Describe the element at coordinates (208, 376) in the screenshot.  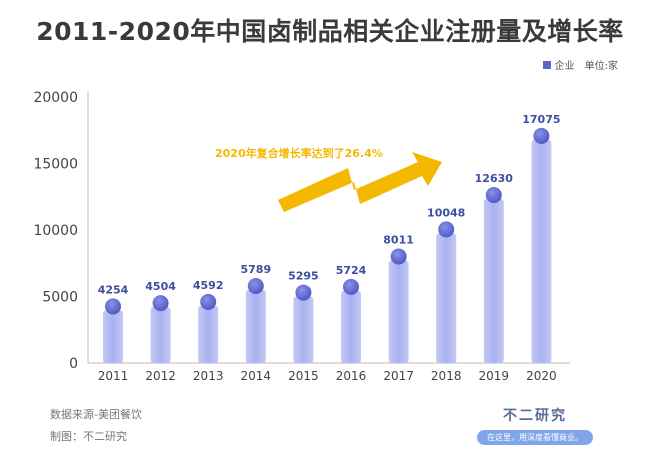
I see `x-tick-label: 2013` at that location.